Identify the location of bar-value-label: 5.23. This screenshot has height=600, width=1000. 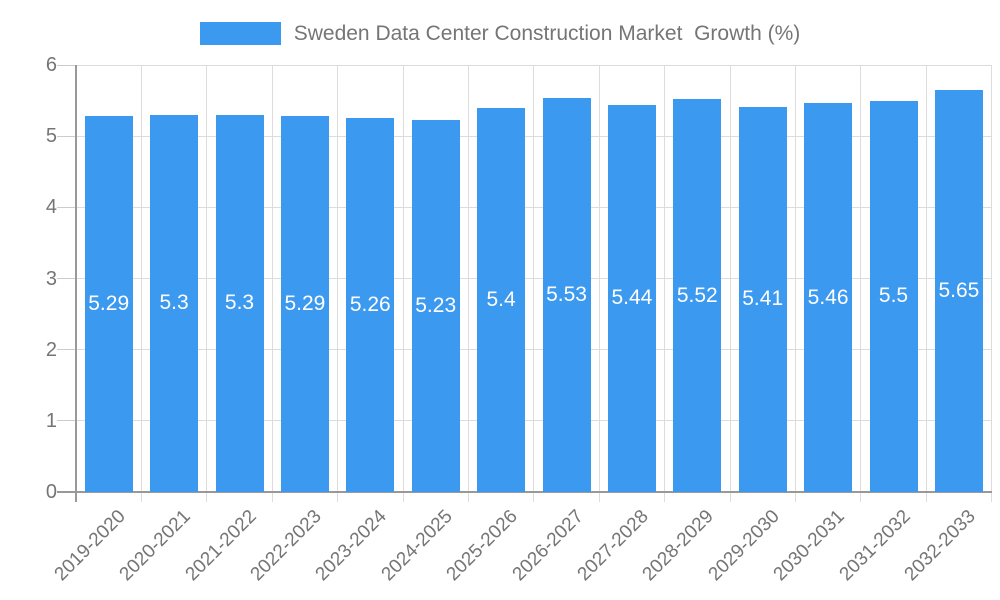
(436, 305).